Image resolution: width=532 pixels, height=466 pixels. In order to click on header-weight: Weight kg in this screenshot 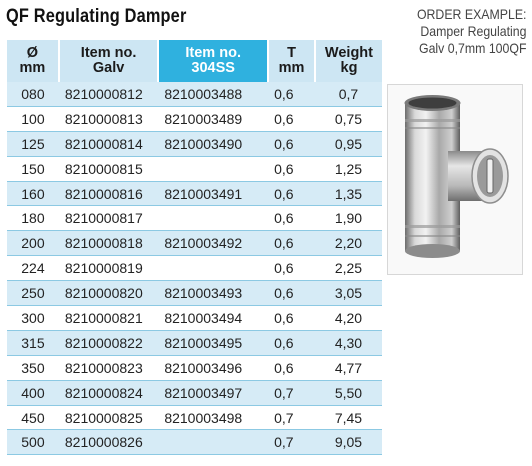, I will do `click(348, 61)`.